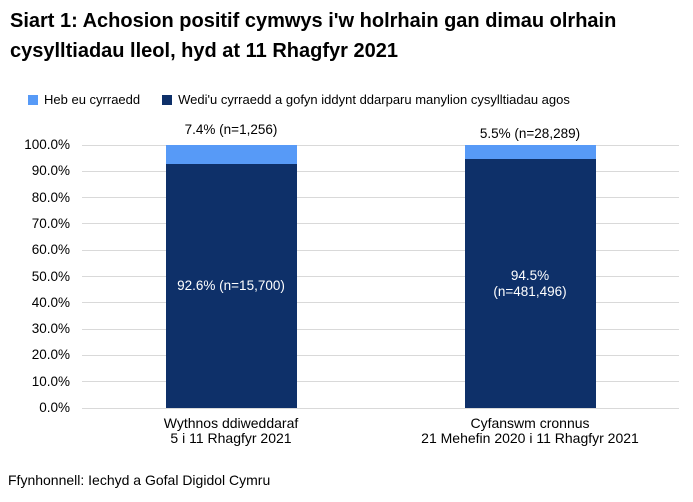 The image size is (693, 502). I want to click on y-tick-label-0: 0.0%, so click(54, 407).